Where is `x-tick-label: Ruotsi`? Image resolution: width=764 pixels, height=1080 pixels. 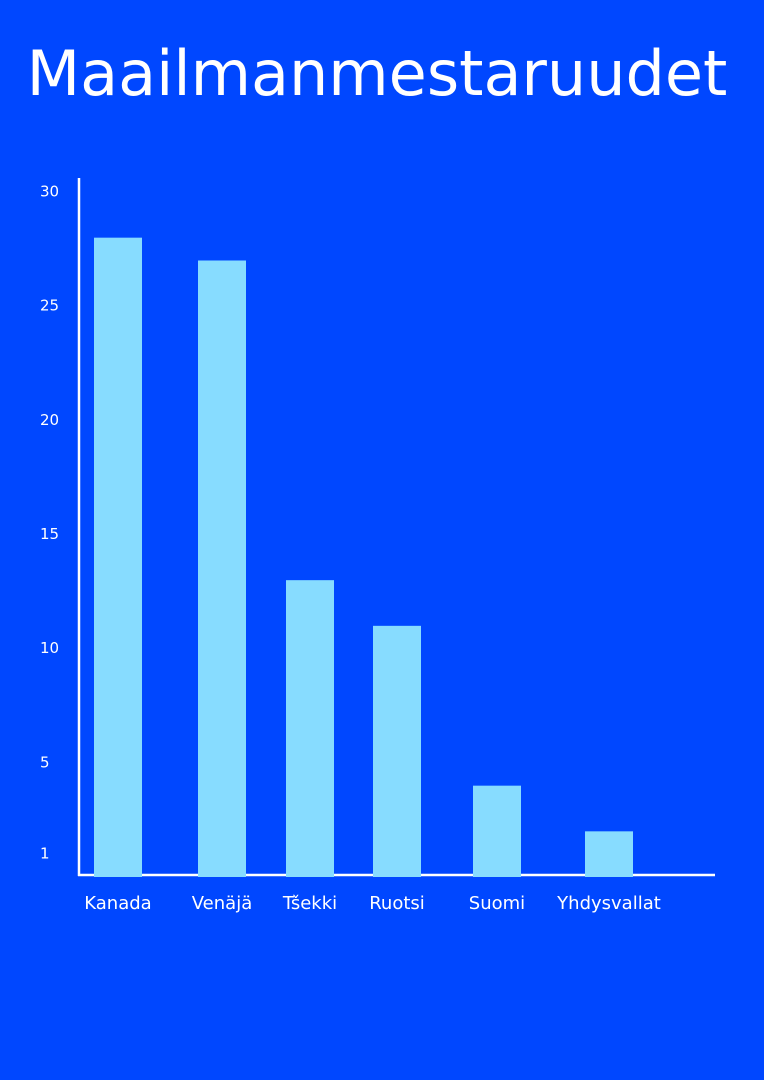
x-tick-label: Ruotsi is located at coordinates (397, 903).